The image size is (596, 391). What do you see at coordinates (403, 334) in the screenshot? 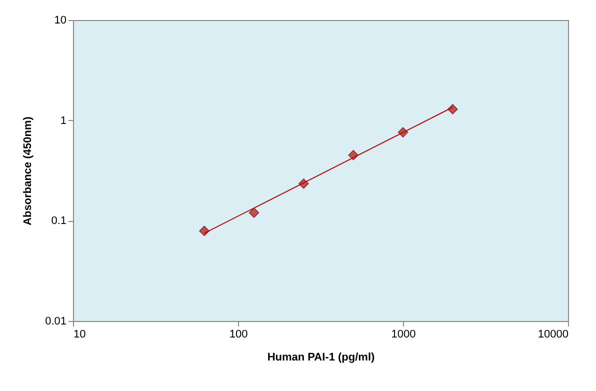
I see `x-tick-label: 1000` at bounding box center [403, 334].